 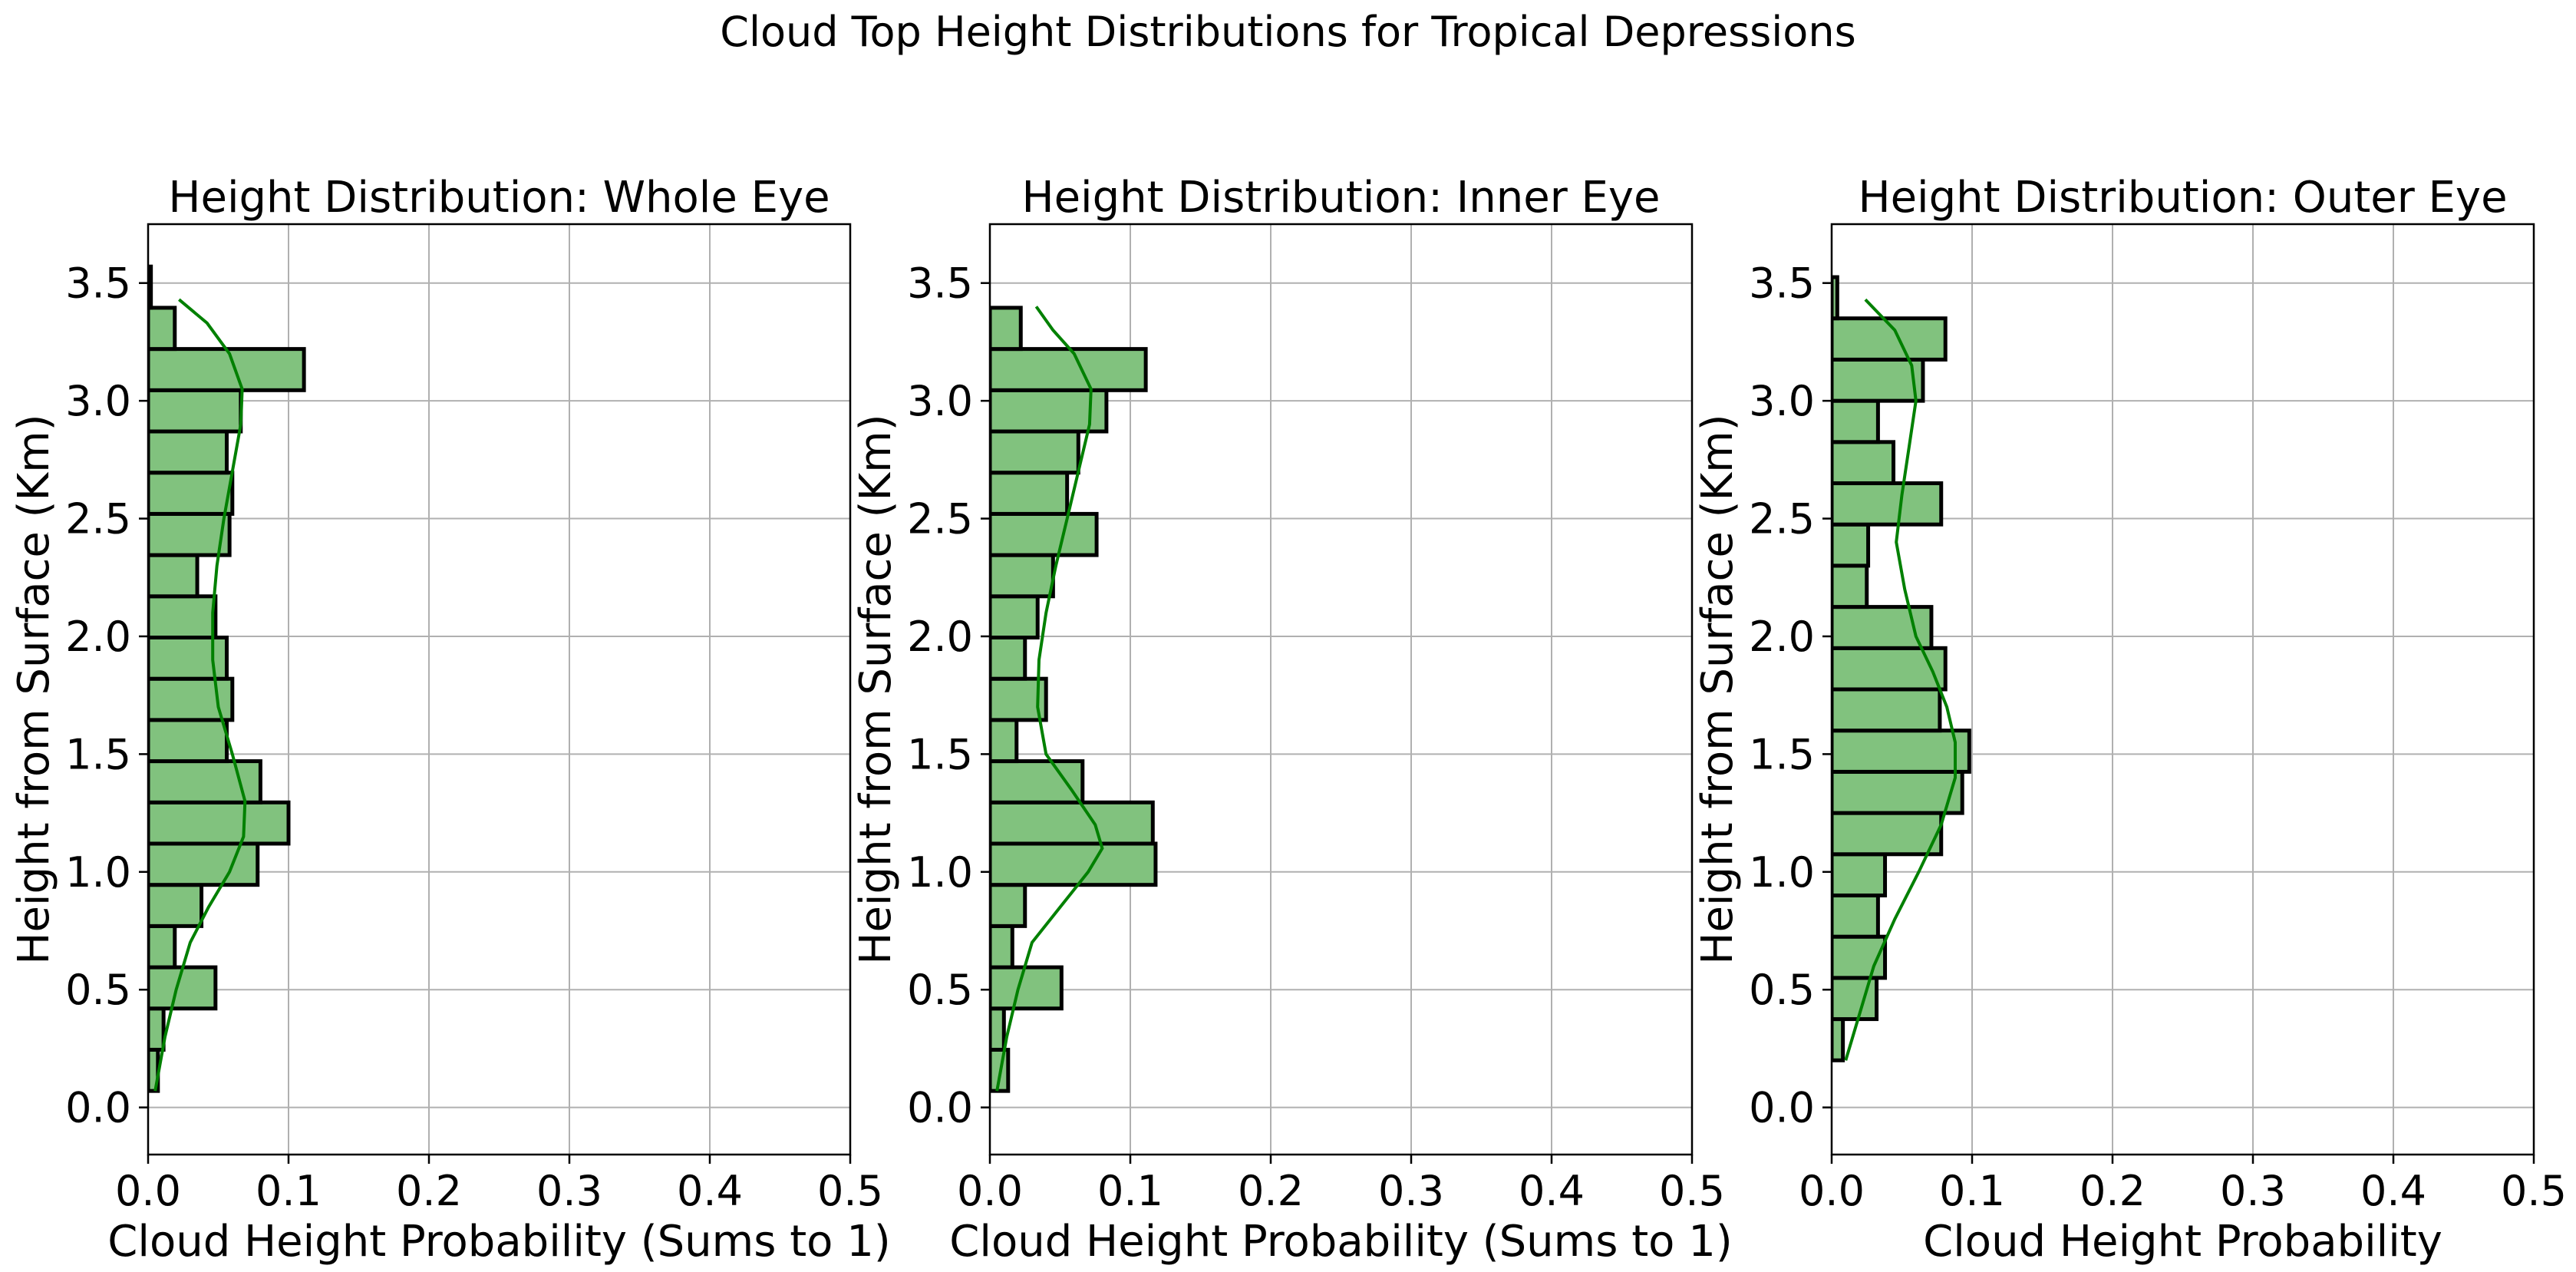 What do you see at coordinates (2182, 198) in the screenshot?
I see `subplot-title: Height Distribution: Outer Eye` at bounding box center [2182, 198].